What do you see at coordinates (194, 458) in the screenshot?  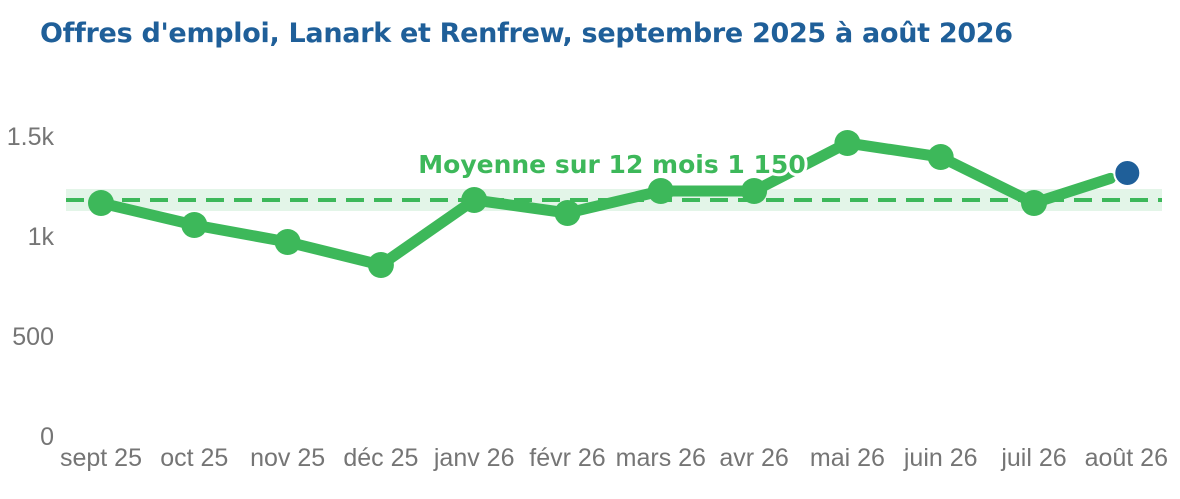 I see `x-tick-label: oct 25` at bounding box center [194, 458].